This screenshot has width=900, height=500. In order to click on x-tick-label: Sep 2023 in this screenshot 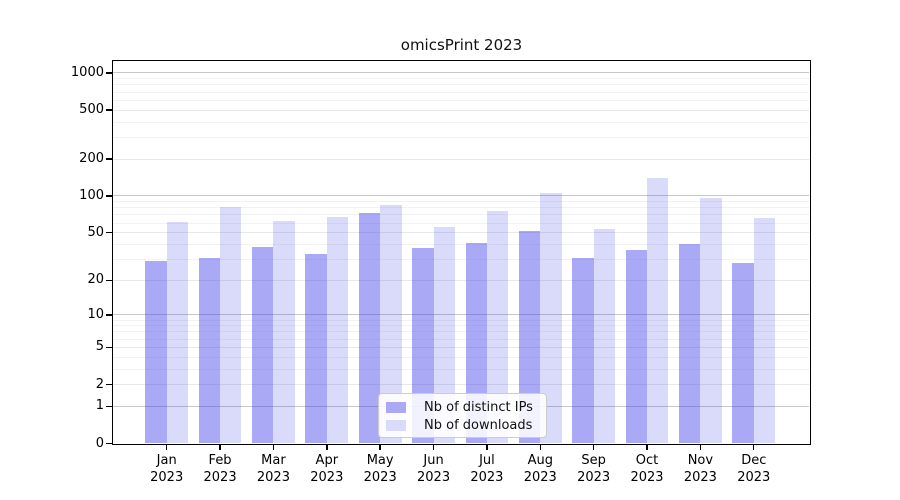, I will do `click(594, 469)`.